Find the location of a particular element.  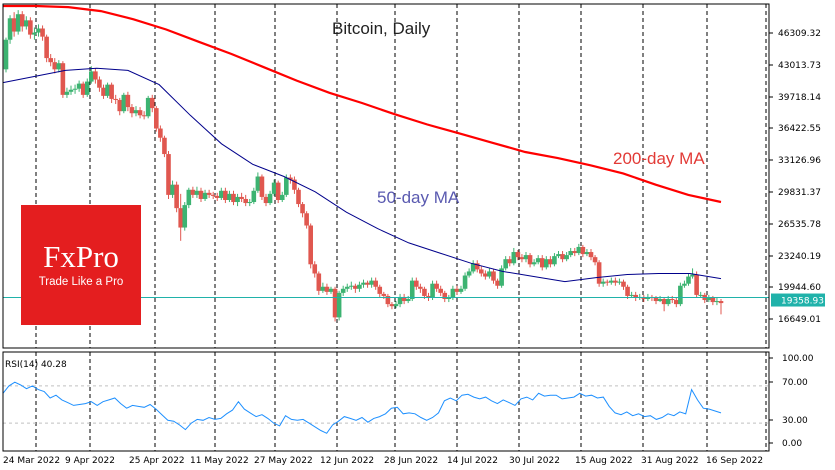

price-tick-4: 33126.96 is located at coordinates (799, 161).